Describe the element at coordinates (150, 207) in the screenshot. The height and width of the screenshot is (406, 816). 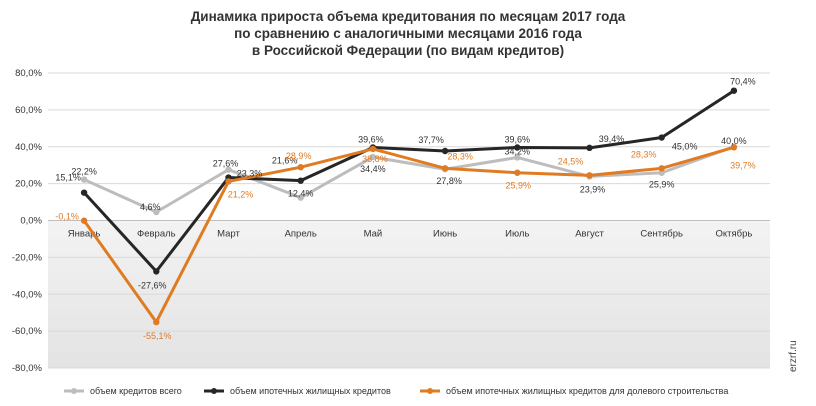
I see `data-label: 4,6%` at that location.